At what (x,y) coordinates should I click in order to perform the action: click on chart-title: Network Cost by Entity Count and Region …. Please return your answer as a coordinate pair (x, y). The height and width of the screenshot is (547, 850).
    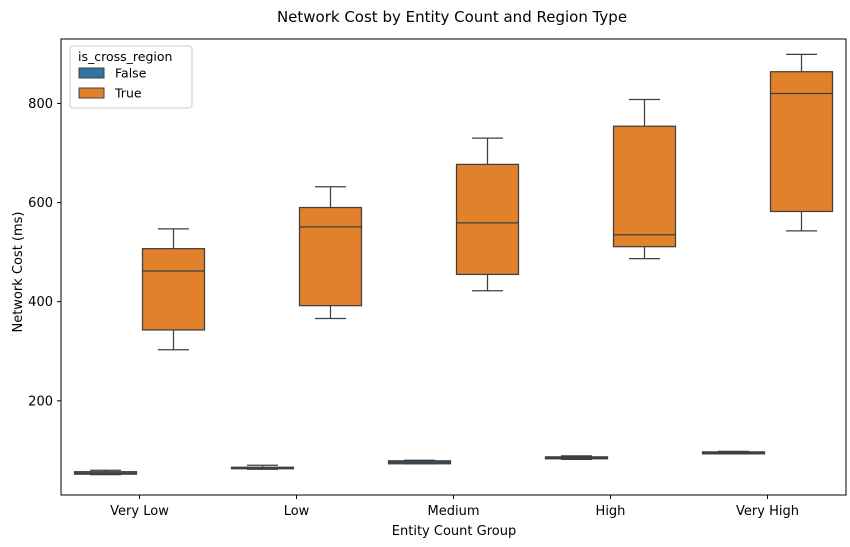
    Looking at the image, I should click on (452, 17).